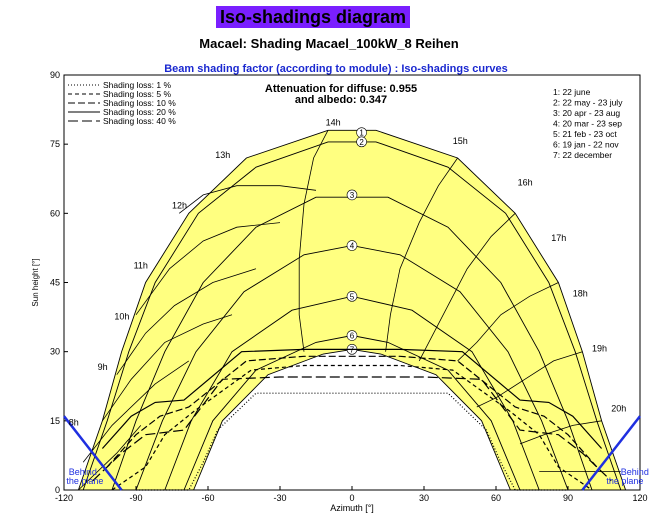 This screenshot has height=515, width=658. What do you see at coordinates (141, 266) in the screenshot?
I see `hour-label: 11h` at bounding box center [141, 266].